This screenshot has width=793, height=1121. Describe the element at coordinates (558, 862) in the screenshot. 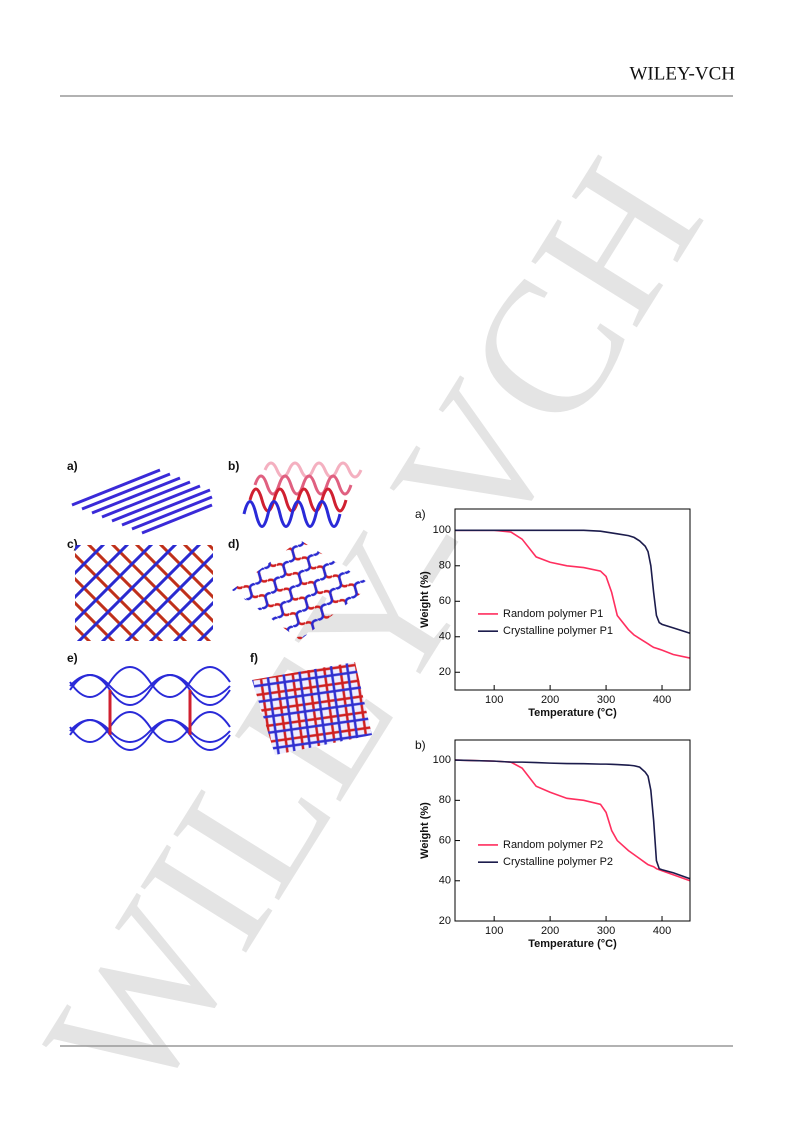

I see `legend-label: Crystalline polymer P2` at that location.